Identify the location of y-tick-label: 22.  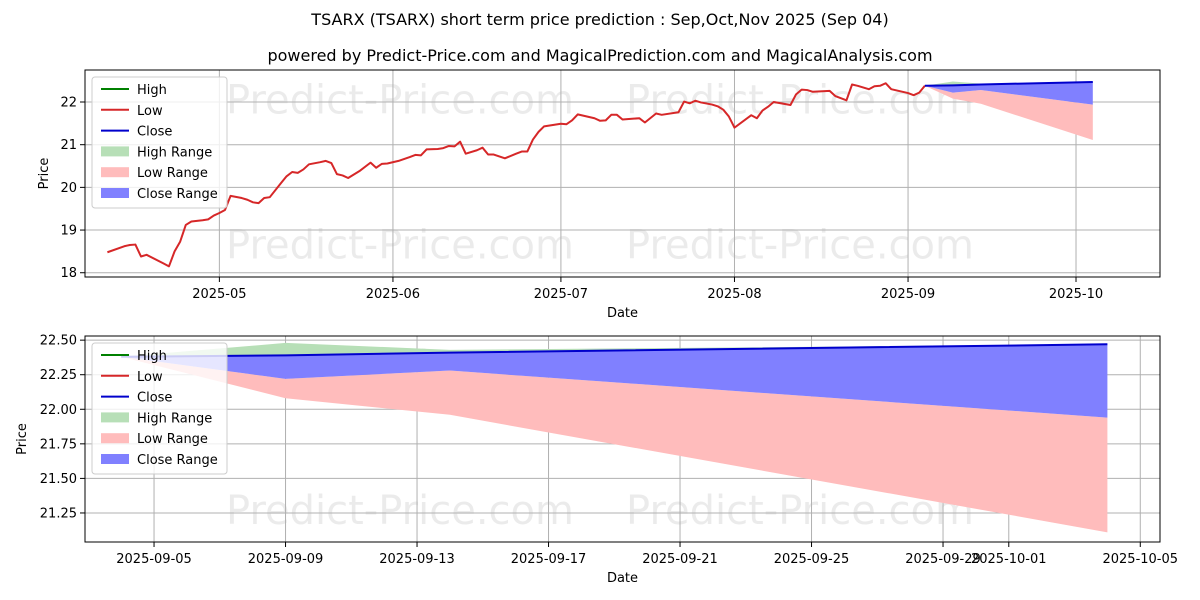
(68, 103).